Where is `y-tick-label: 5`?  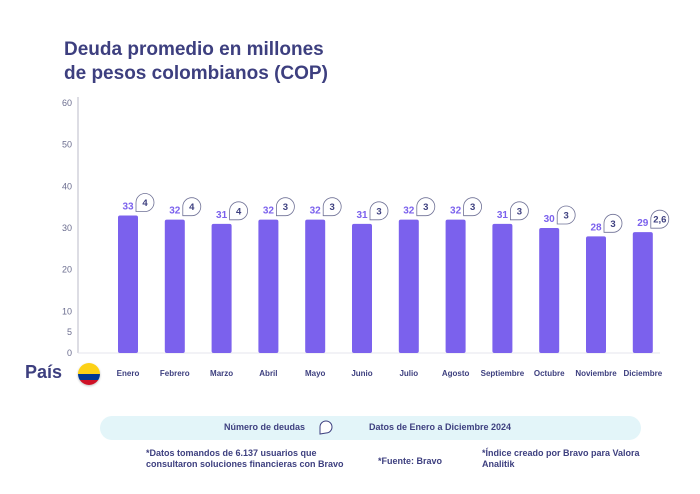
y-tick-label: 5 is located at coordinates (69, 332).